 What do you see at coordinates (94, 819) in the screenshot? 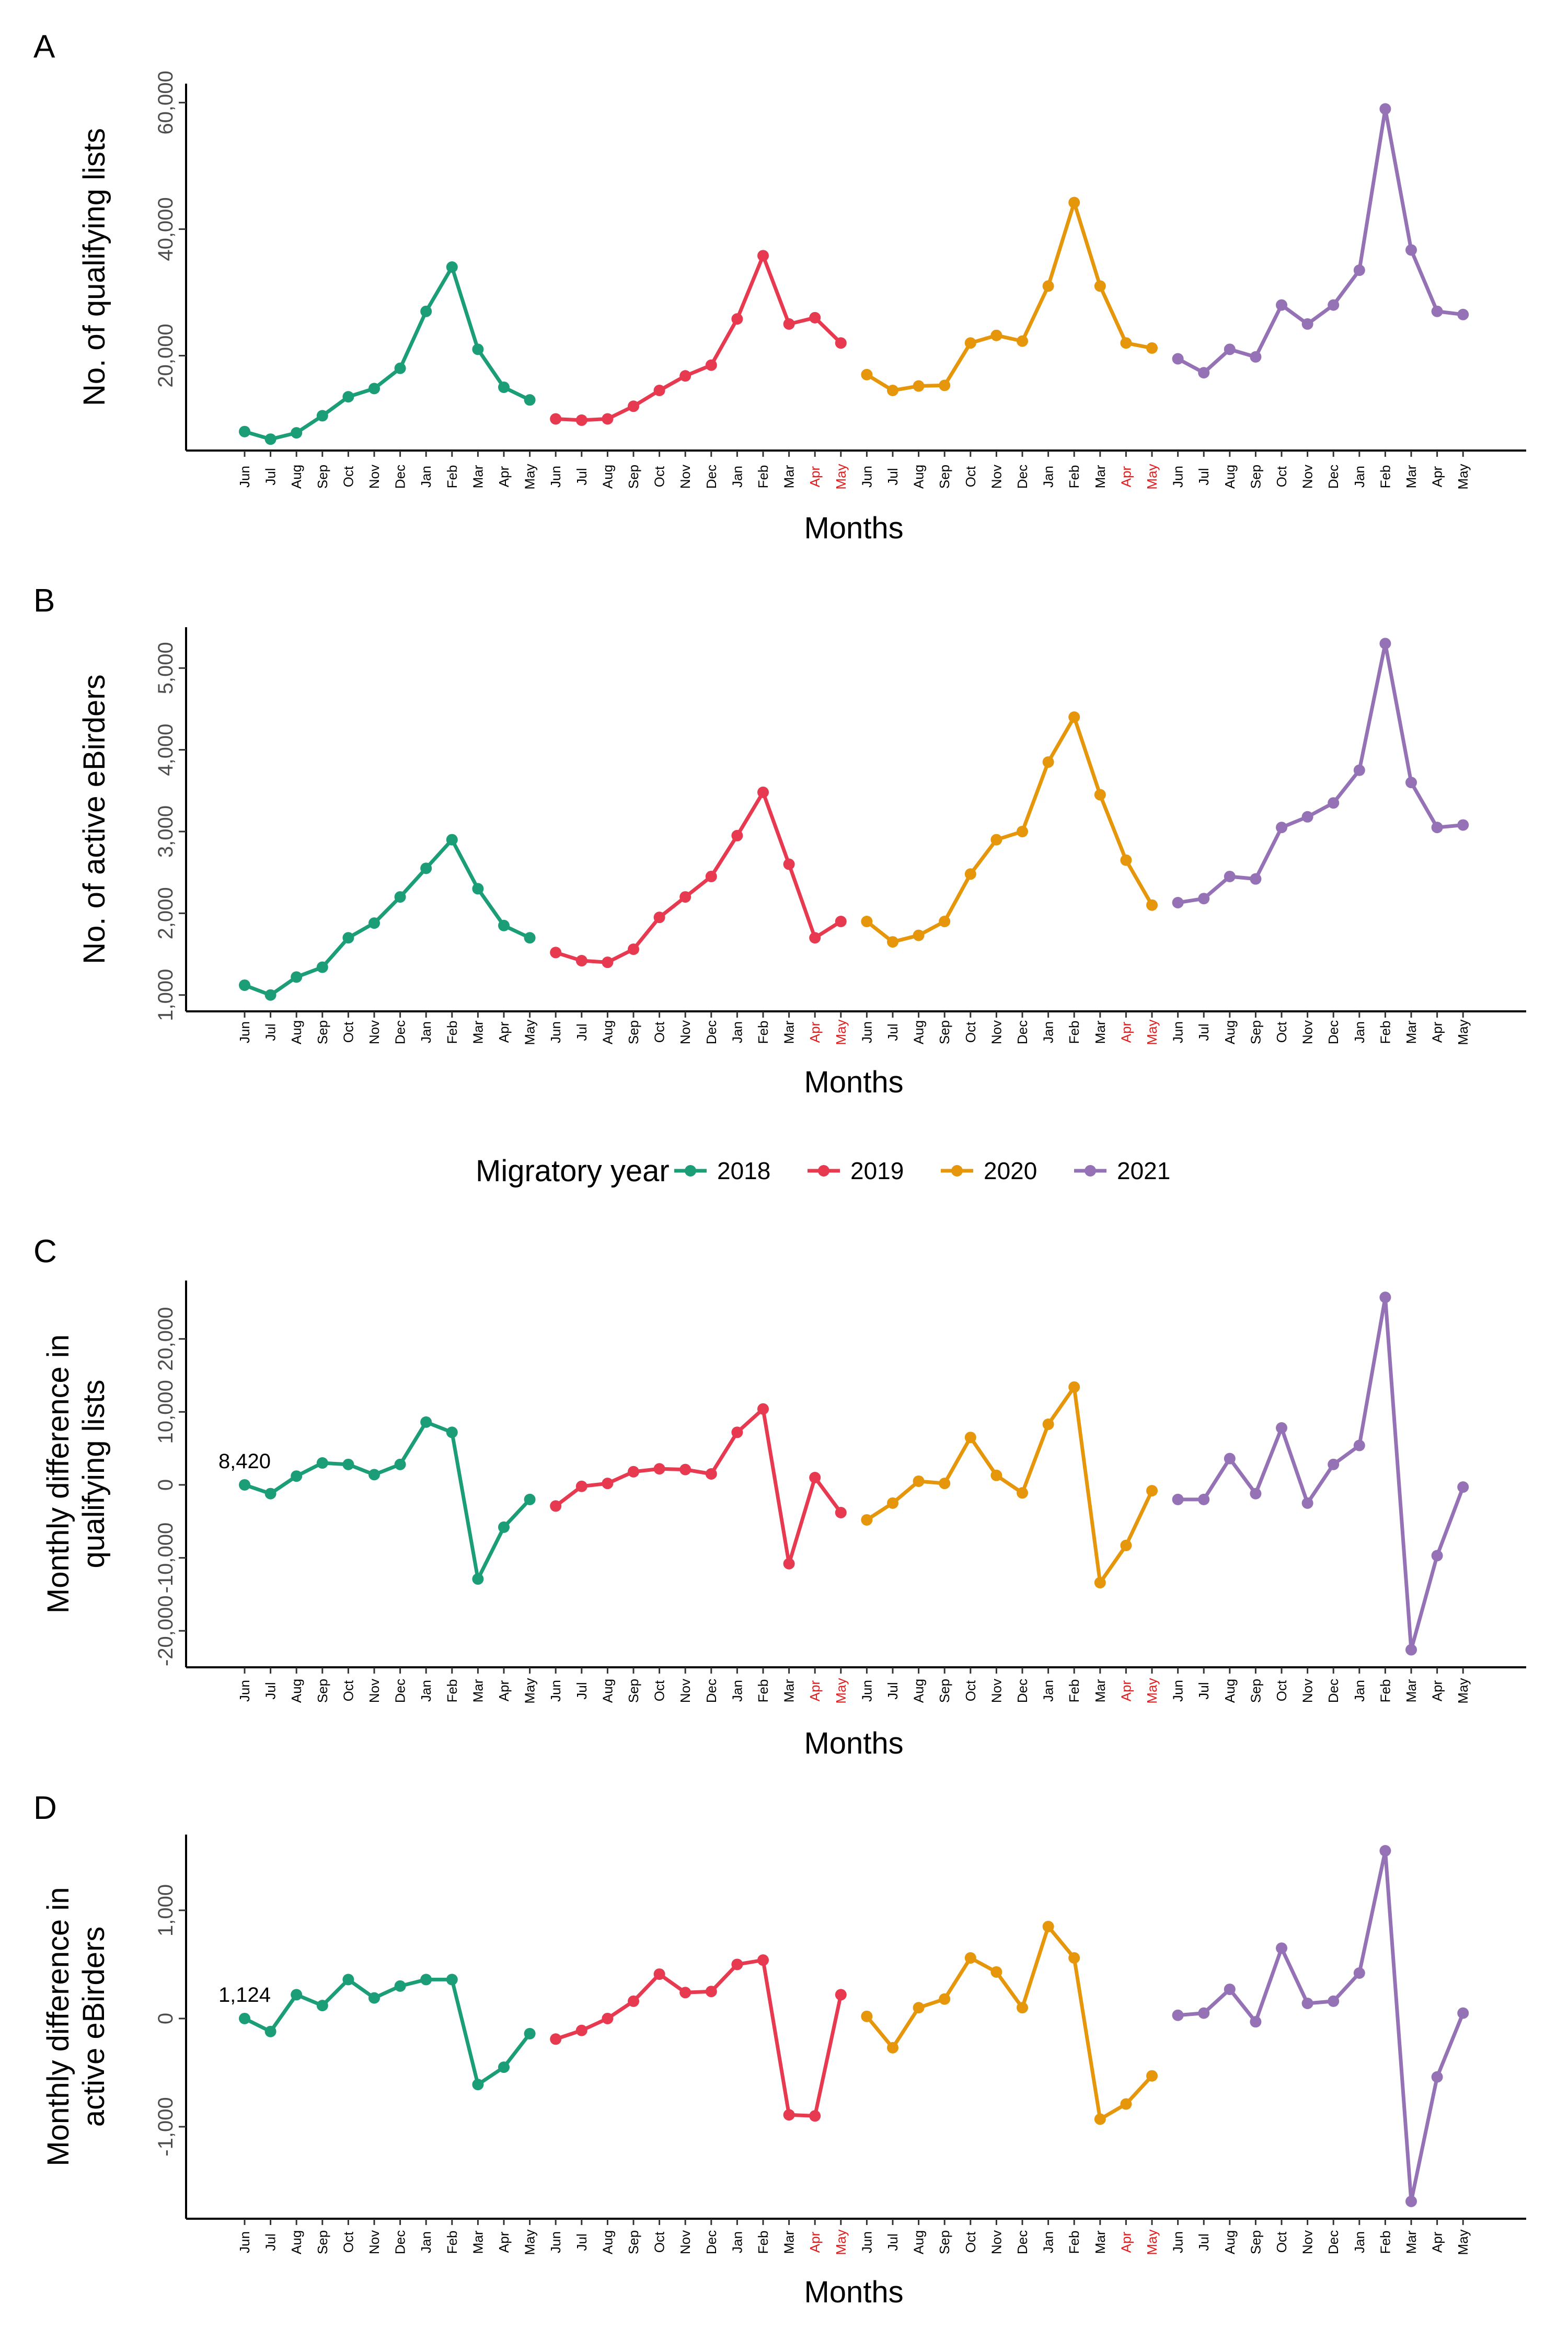
I see `y-axis-title: No. of active eBirders` at bounding box center [94, 819].